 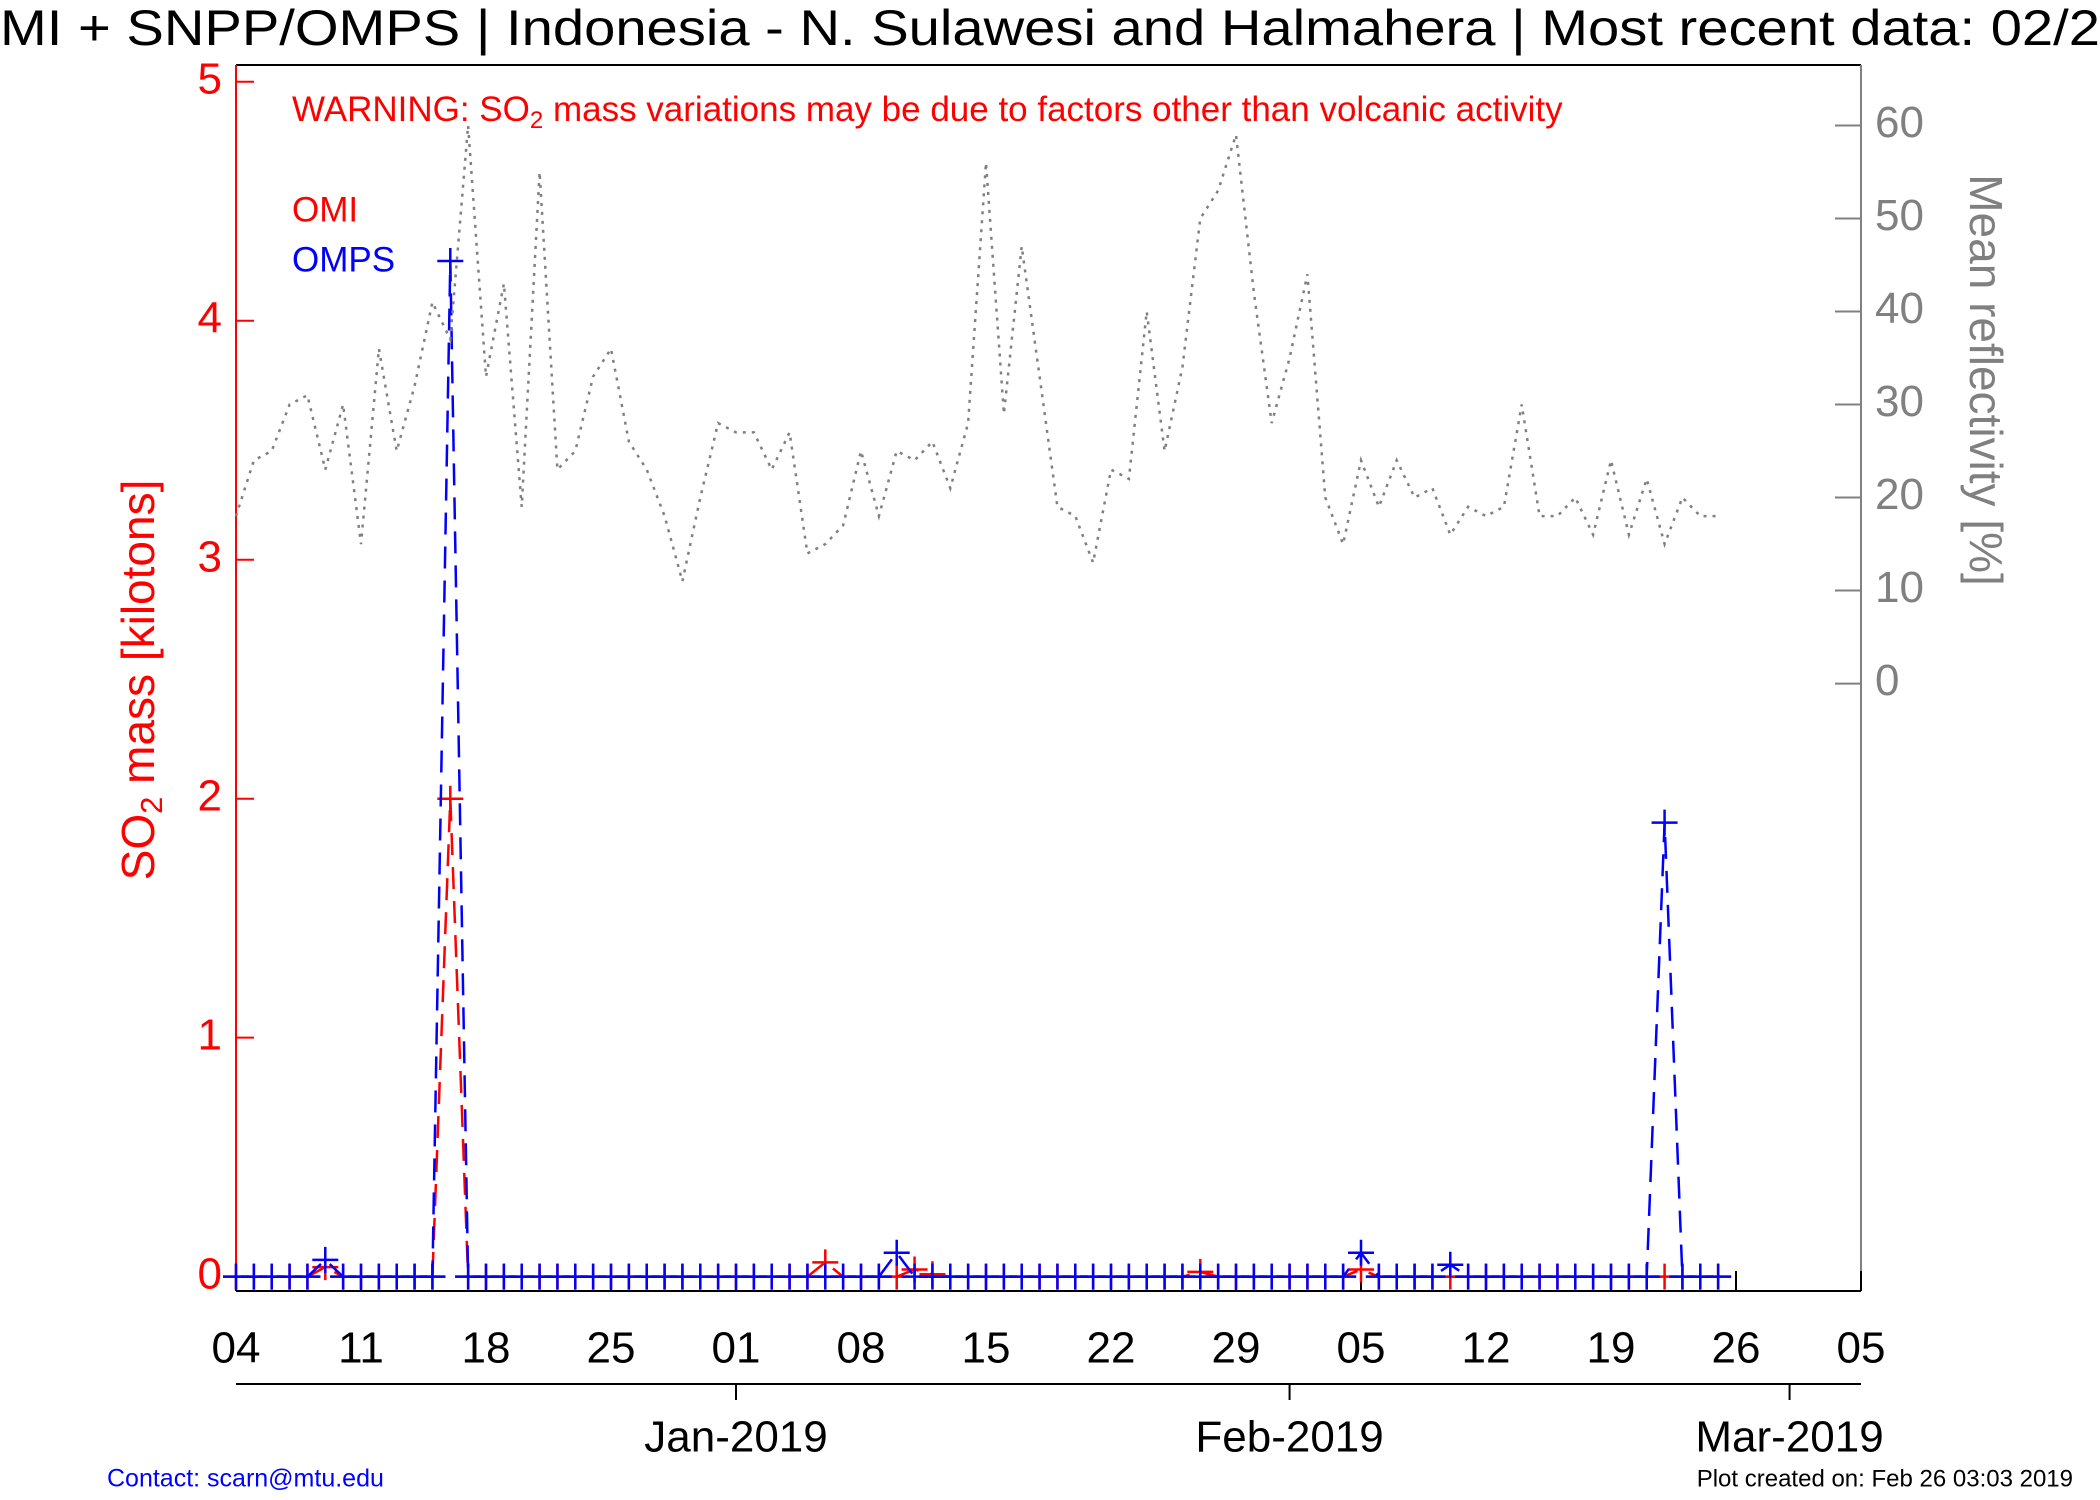 What do you see at coordinates (1986, 380) in the screenshot?
I see `y2-axis-label: Mean reflectivity [%]` at bounding box center [1986, 380].